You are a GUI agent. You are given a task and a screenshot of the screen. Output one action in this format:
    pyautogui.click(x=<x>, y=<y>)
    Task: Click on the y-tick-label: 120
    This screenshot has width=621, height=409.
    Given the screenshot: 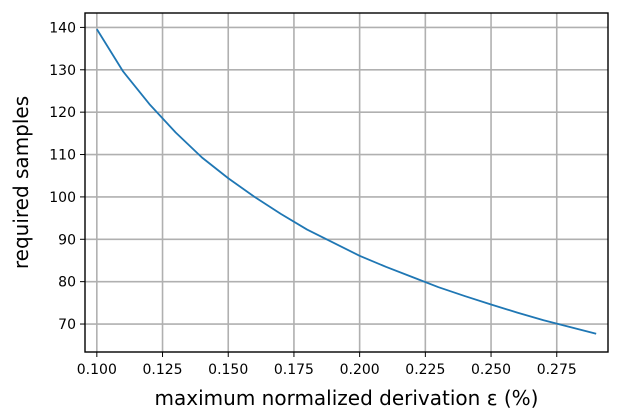 What is the action you would take?
    pyautogui.click(x=62, y=113)
    